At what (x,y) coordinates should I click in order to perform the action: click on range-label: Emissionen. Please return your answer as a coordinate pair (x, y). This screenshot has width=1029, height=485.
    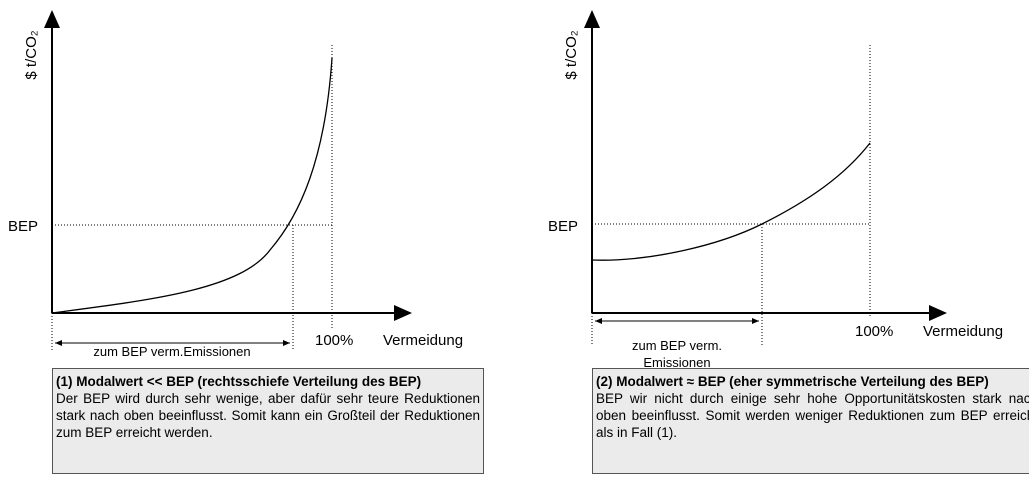
    Looking at the image, I should click on (676, 362).